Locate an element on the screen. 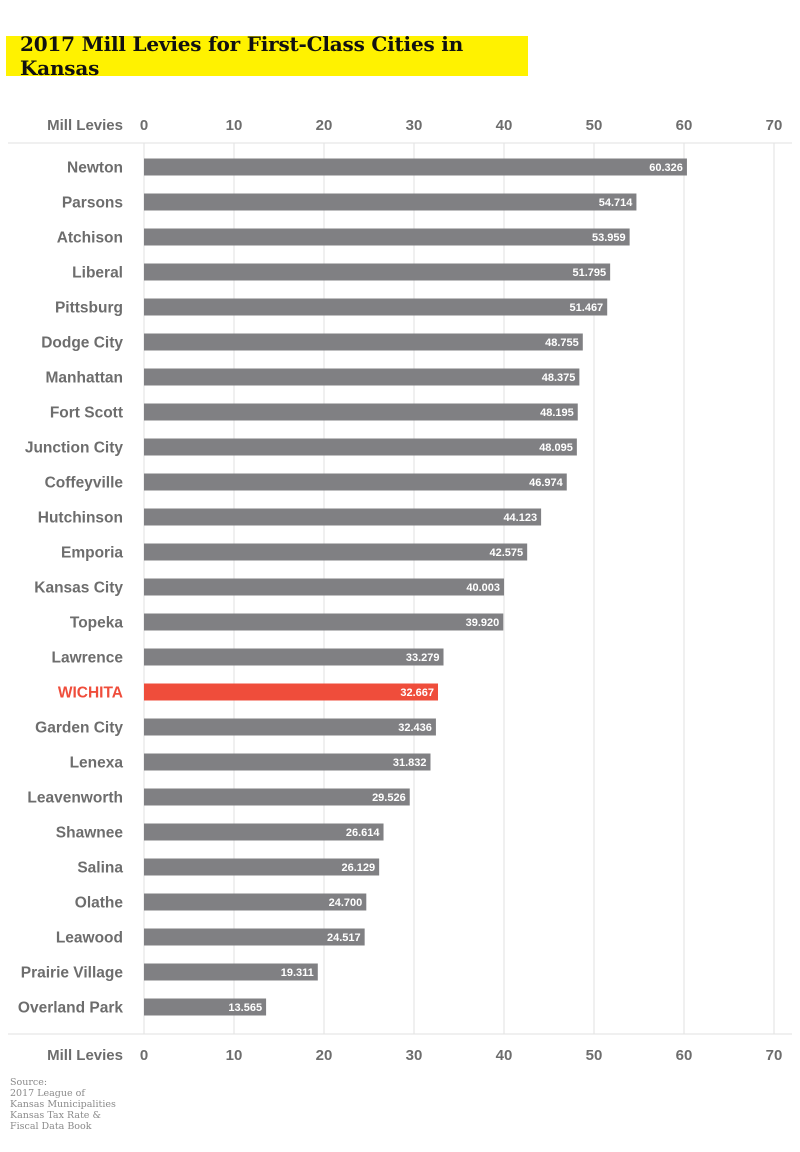 The image size is (800, 1152). category-label: Parsons is located at coordinates (92, 203).